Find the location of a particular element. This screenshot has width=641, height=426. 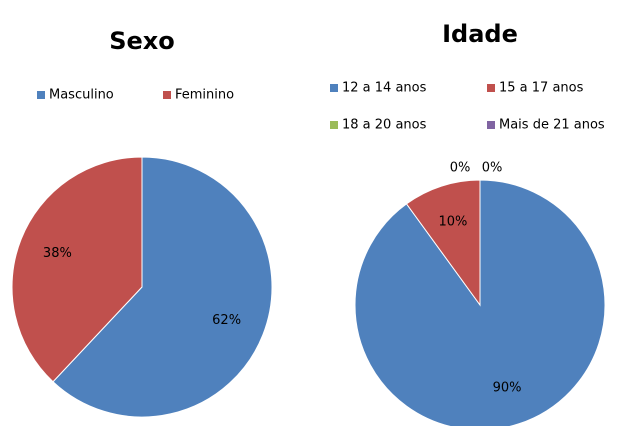

legend-label: Mais de 21 anos is located at coordinates (552, 125).